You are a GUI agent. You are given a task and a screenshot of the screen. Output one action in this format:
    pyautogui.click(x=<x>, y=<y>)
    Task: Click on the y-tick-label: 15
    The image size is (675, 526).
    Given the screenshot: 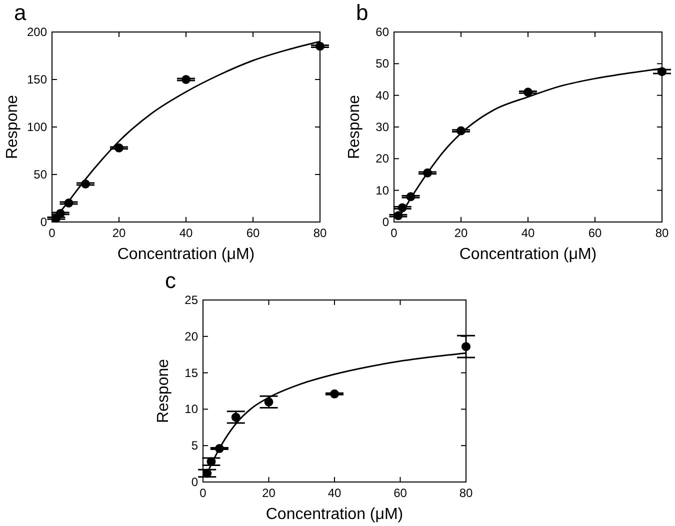 What is the action you would take?
    pyautogui.click(x=191, y=373)
    